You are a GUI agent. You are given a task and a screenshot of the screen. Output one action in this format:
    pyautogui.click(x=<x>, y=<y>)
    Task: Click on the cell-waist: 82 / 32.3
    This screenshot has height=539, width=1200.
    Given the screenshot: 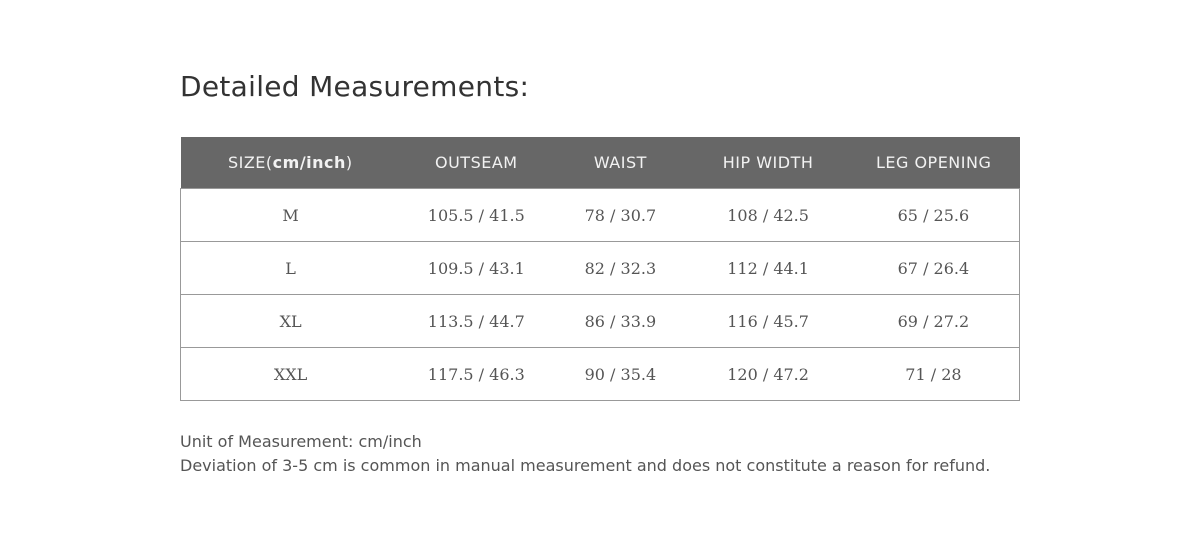 What is the action you would take?
    pyautogui.click(x=620, y=268)
    